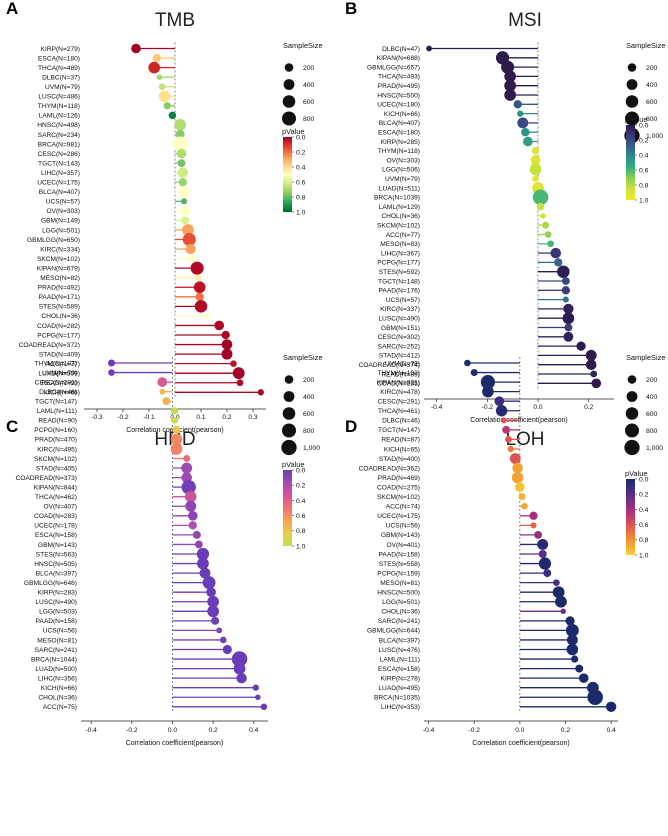  I want to click on data-row: ACC(N=75), so click(155, 707).